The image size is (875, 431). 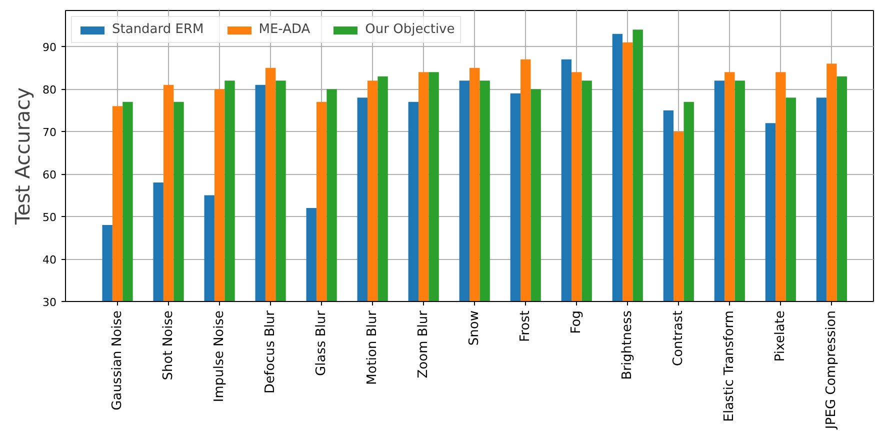 What do you see at coordinates (118, 360) in the screenshot?
I see `x-tick-label: Gaussian Noise` at bounding box center [118, 360].